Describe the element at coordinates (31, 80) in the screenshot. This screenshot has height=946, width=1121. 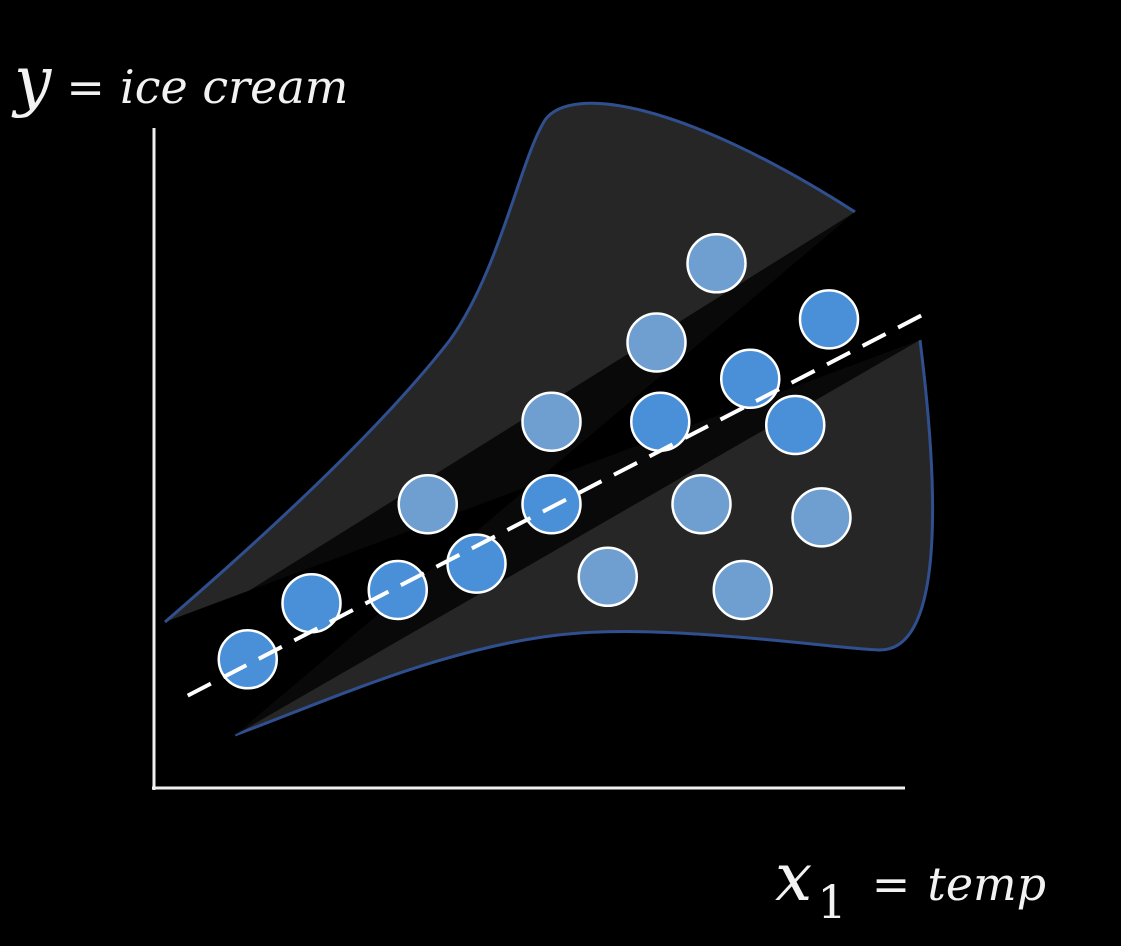
I see `y-var: y` at that location.